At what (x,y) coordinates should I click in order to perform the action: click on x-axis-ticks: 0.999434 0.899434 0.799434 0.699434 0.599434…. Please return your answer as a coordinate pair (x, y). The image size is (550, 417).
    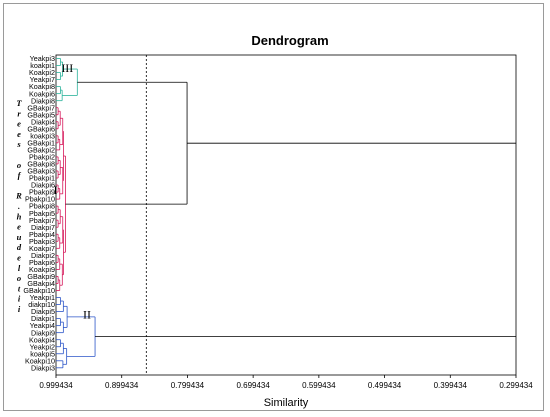
    Looking at the image, I should click on (286, 382).